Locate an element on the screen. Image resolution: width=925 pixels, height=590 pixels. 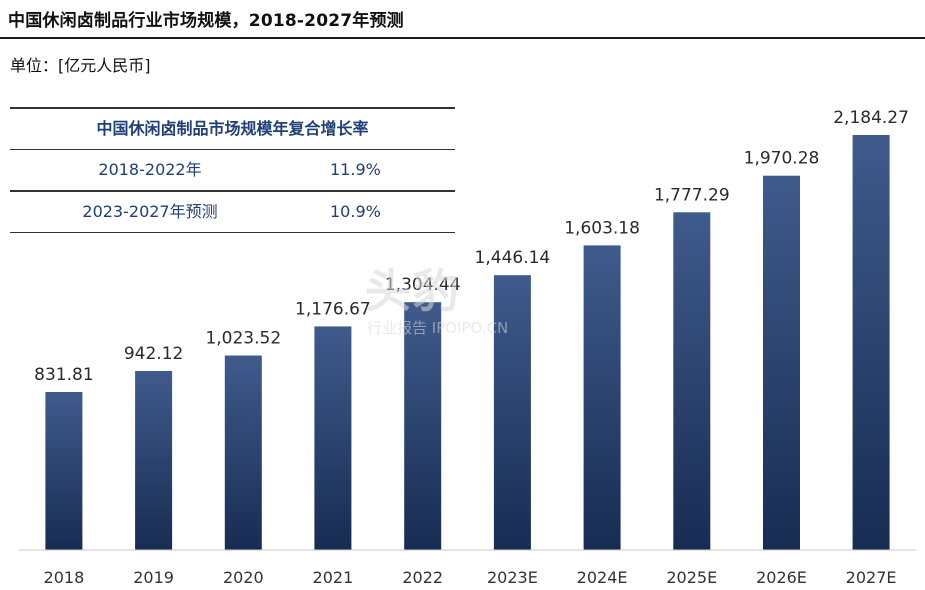
x-tick-2022: 2022 is located at coordinates (422, 577).